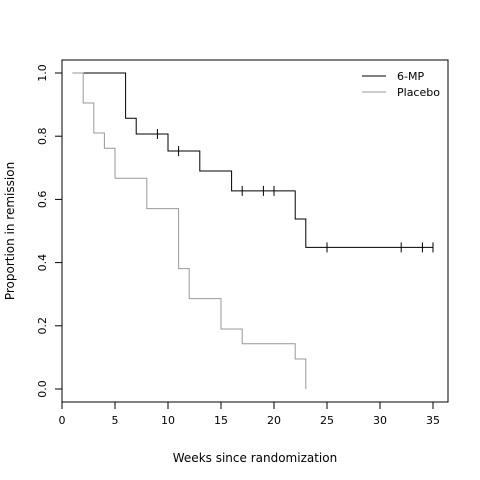  What do you see at coordinates (42, 73) in the screenshot?
I see `y-tick-label: 1.0` at bounding box center [42, 73].